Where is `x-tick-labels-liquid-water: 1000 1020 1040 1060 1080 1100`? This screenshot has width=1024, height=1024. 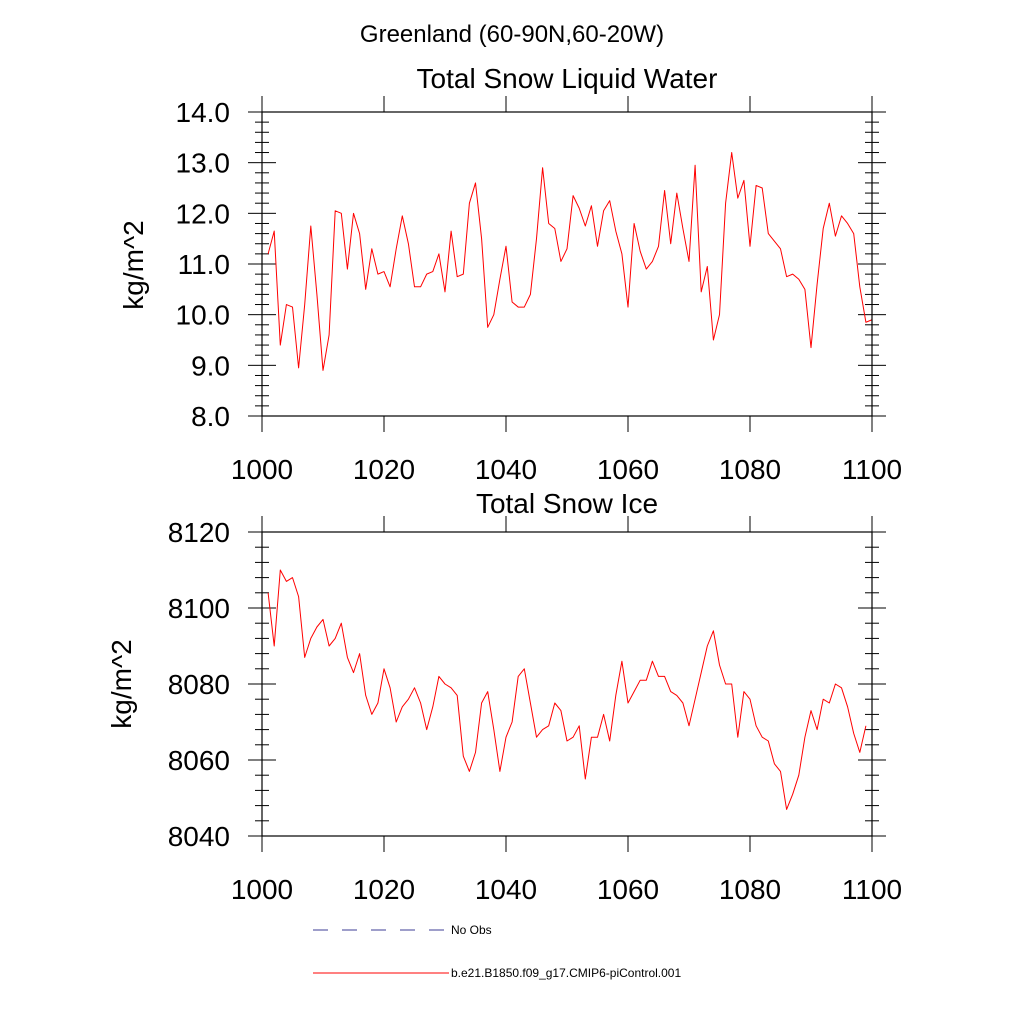 x-tick-labels-liquid-water: 1000 1020 1040 1060 1080 1100 is located at coordinates (566, 469).